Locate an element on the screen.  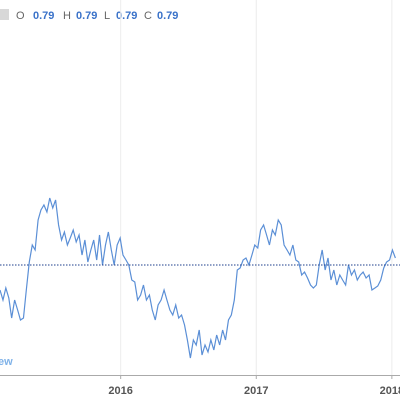
legend-key: L is located at coordinates (107, 16).